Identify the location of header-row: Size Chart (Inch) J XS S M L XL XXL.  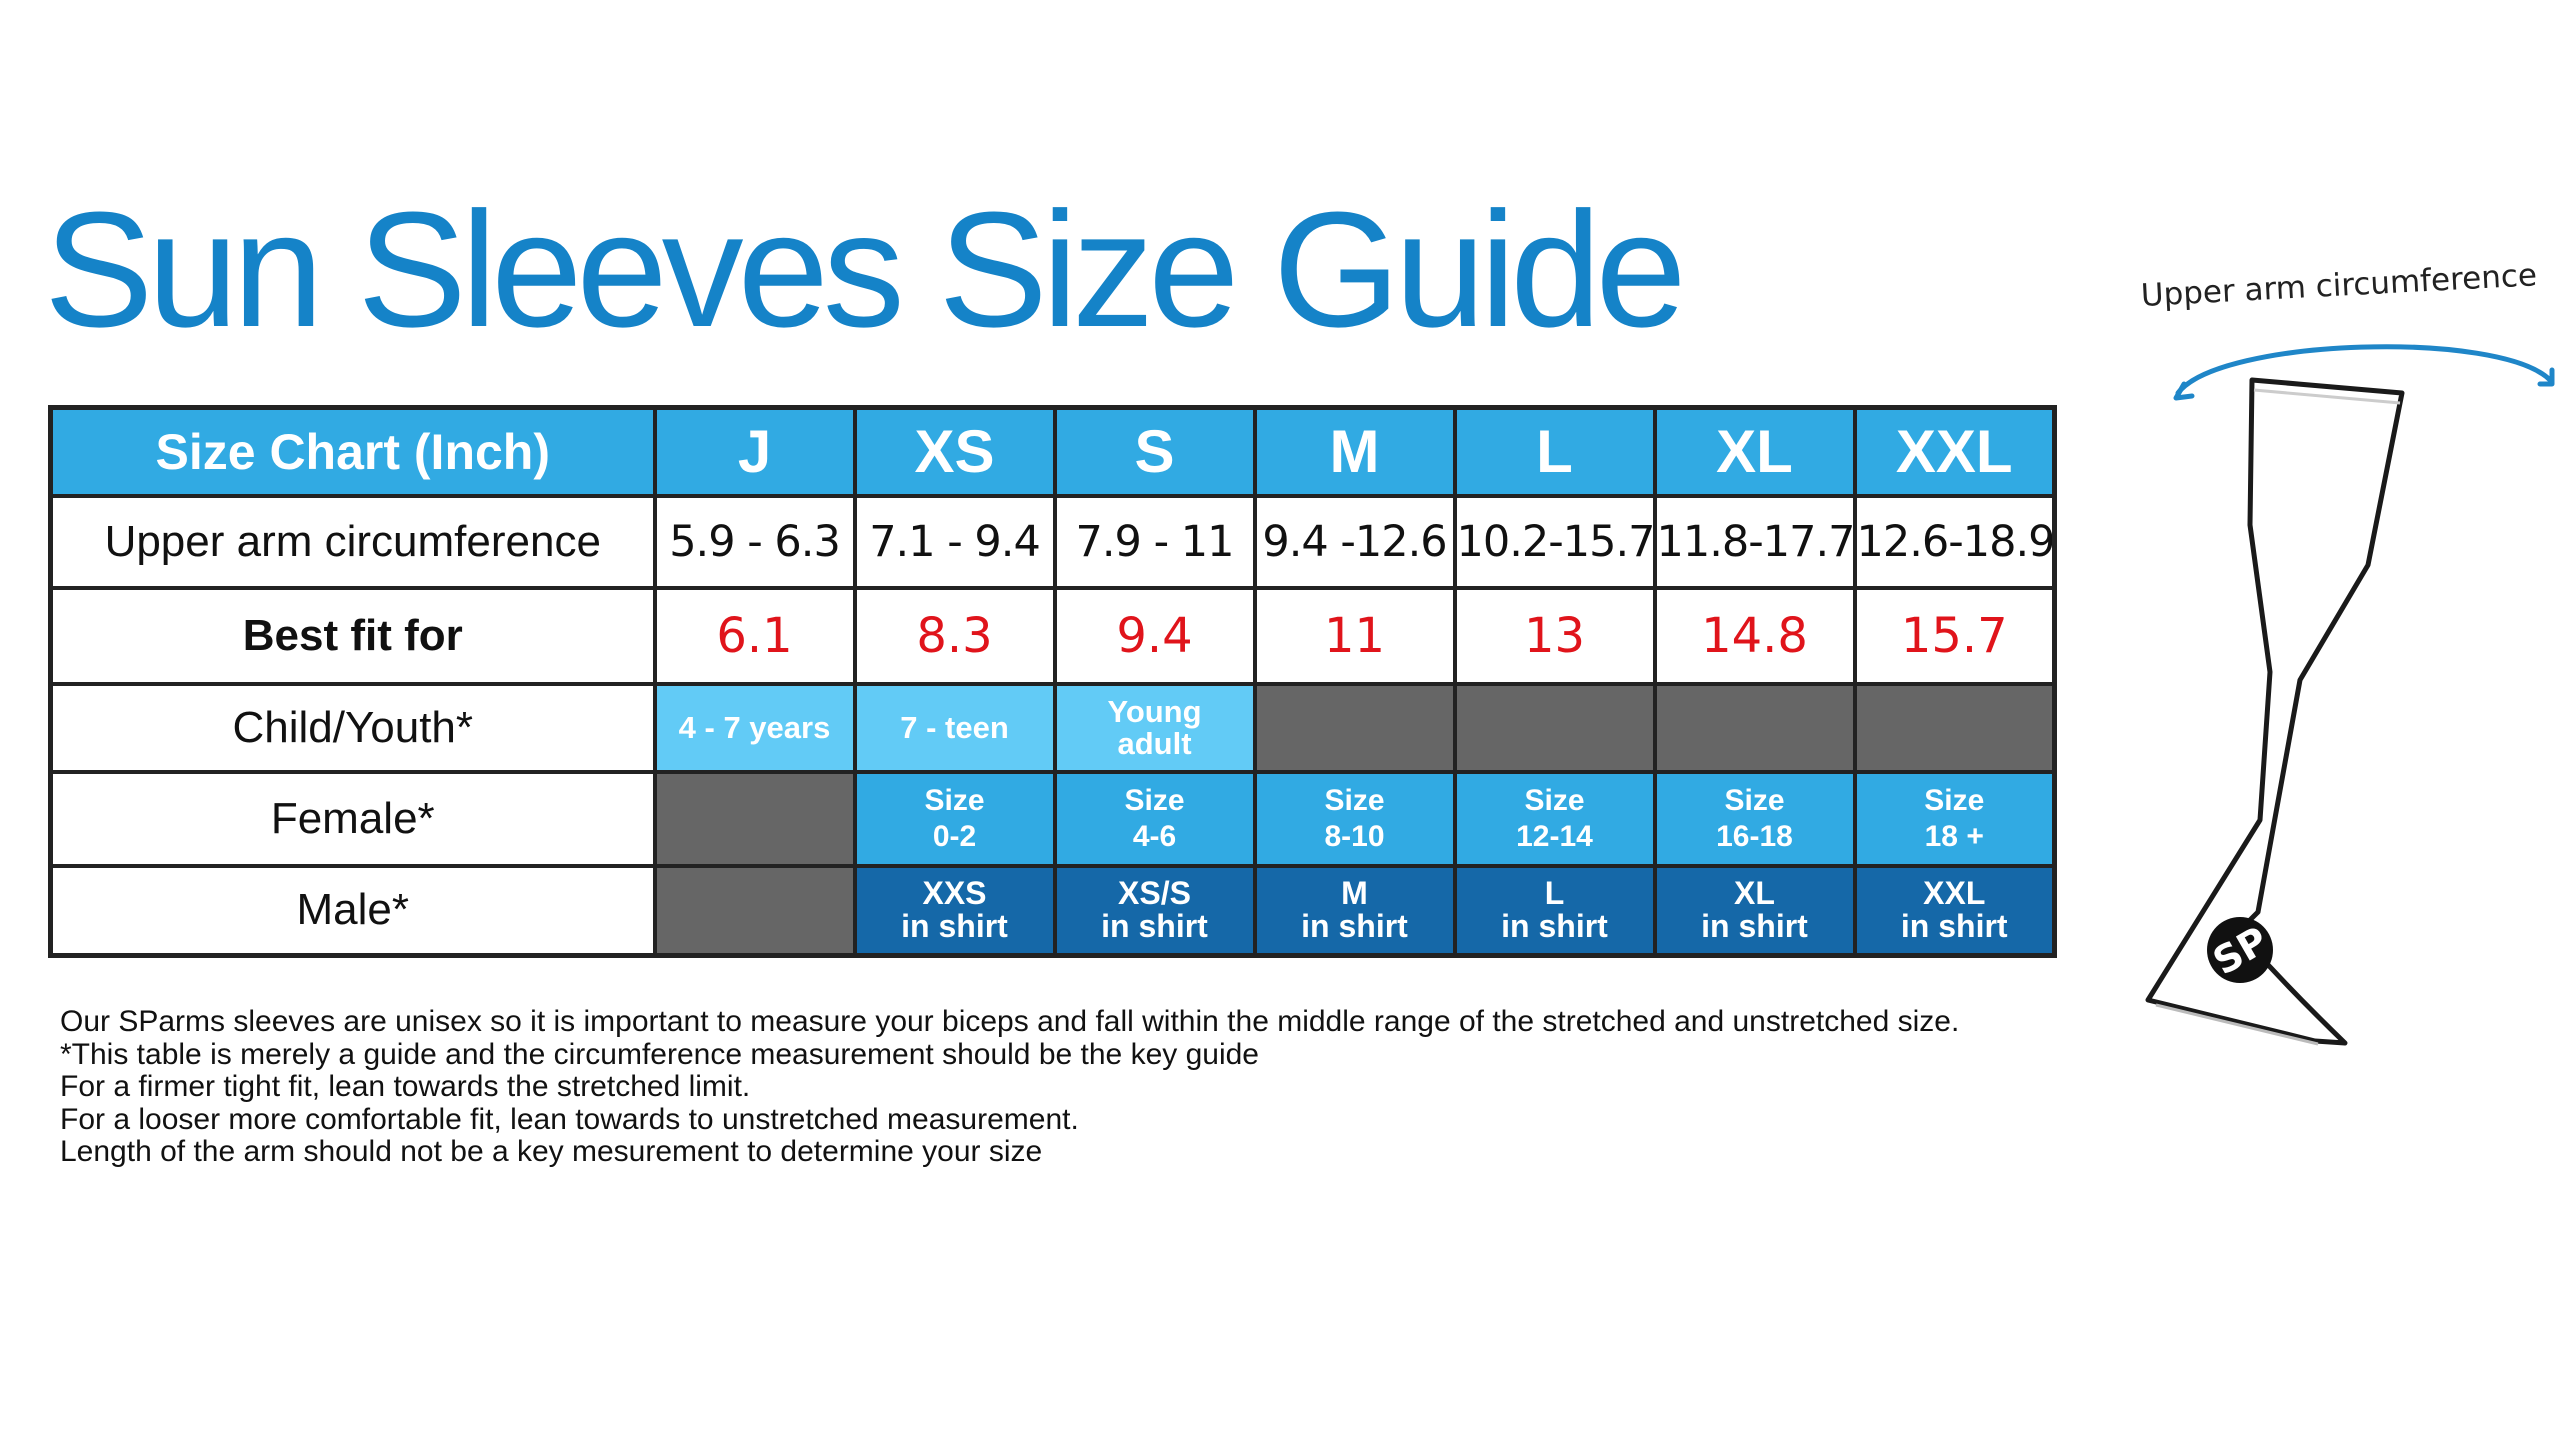
(1052, 451).